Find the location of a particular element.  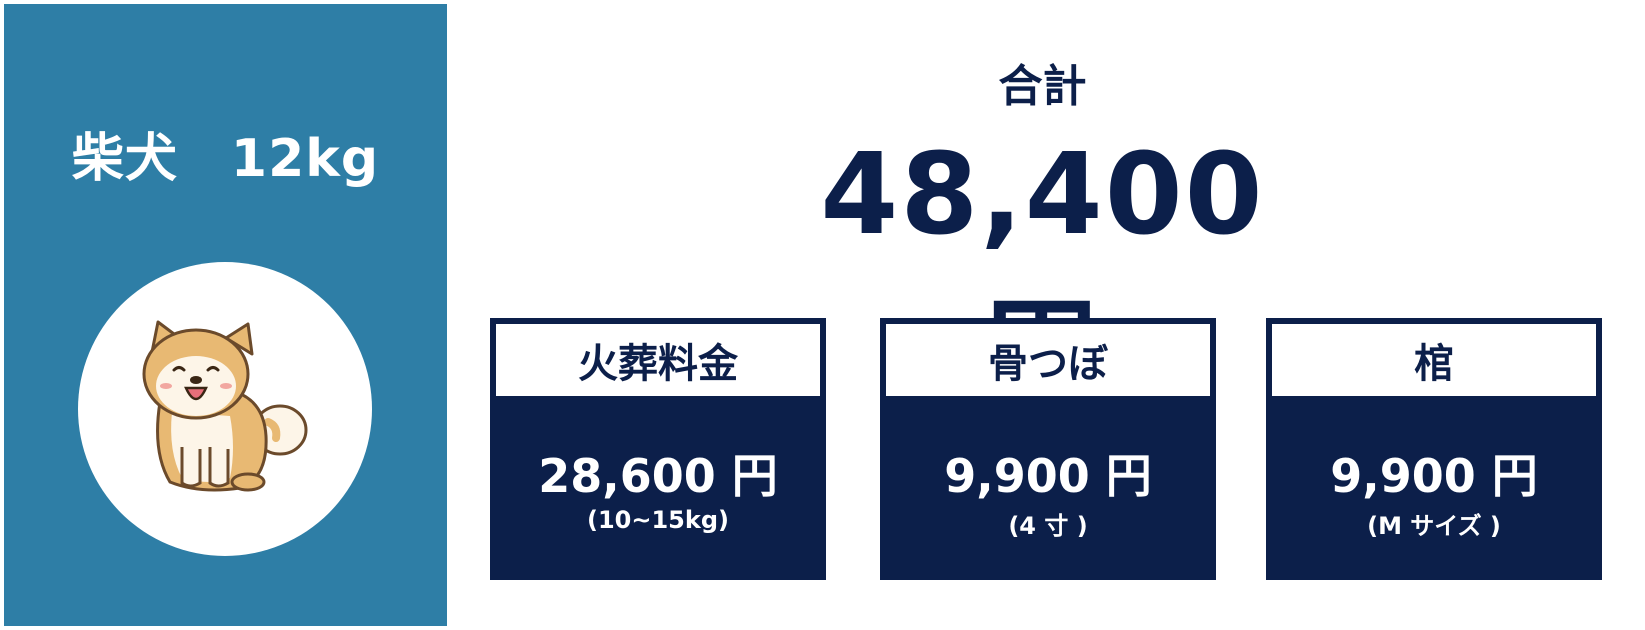

card-note: (M サイズ ) is located at coordinates (1434, 526).